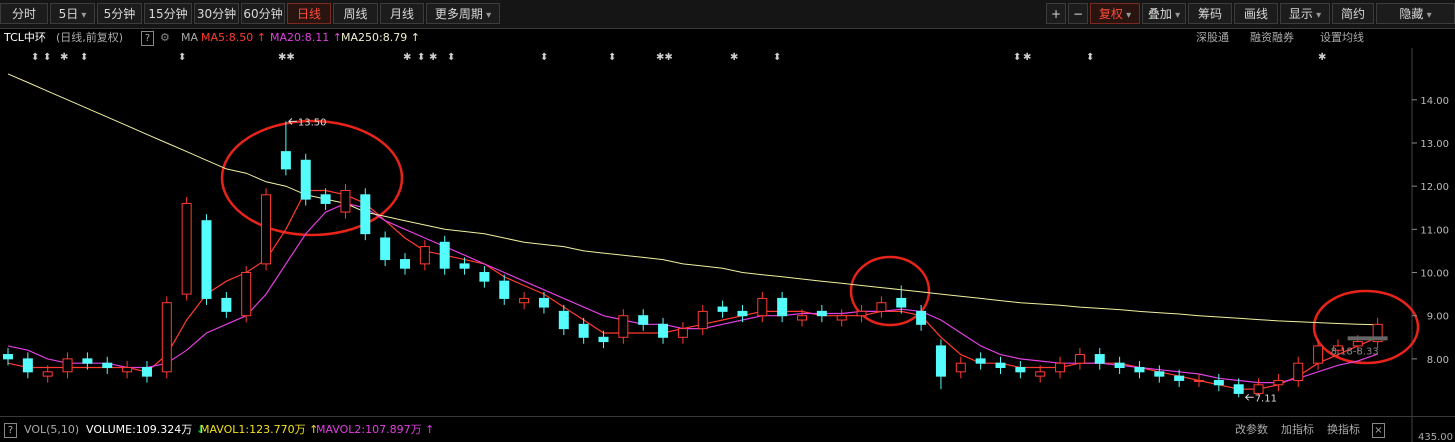  I want to click on link: 深股通, so click(1212, 37).